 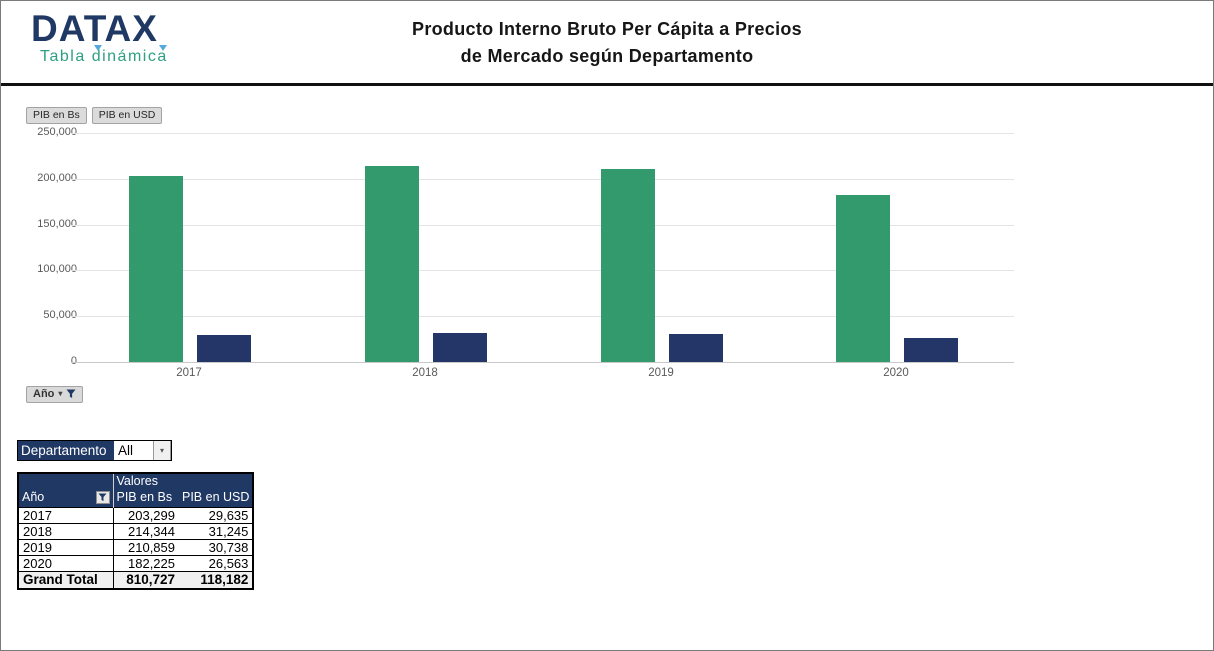 I want to click on category-2020, so click(x=896, y=247).